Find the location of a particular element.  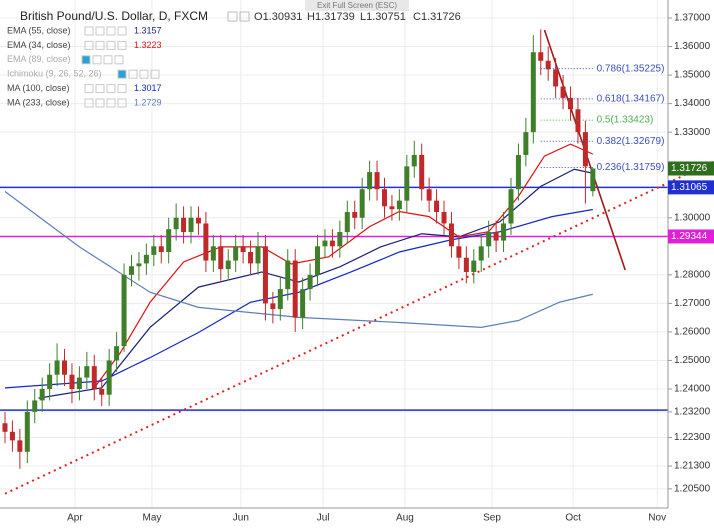

level-price-label: 1.29344 is located at coordinates (689, 236).